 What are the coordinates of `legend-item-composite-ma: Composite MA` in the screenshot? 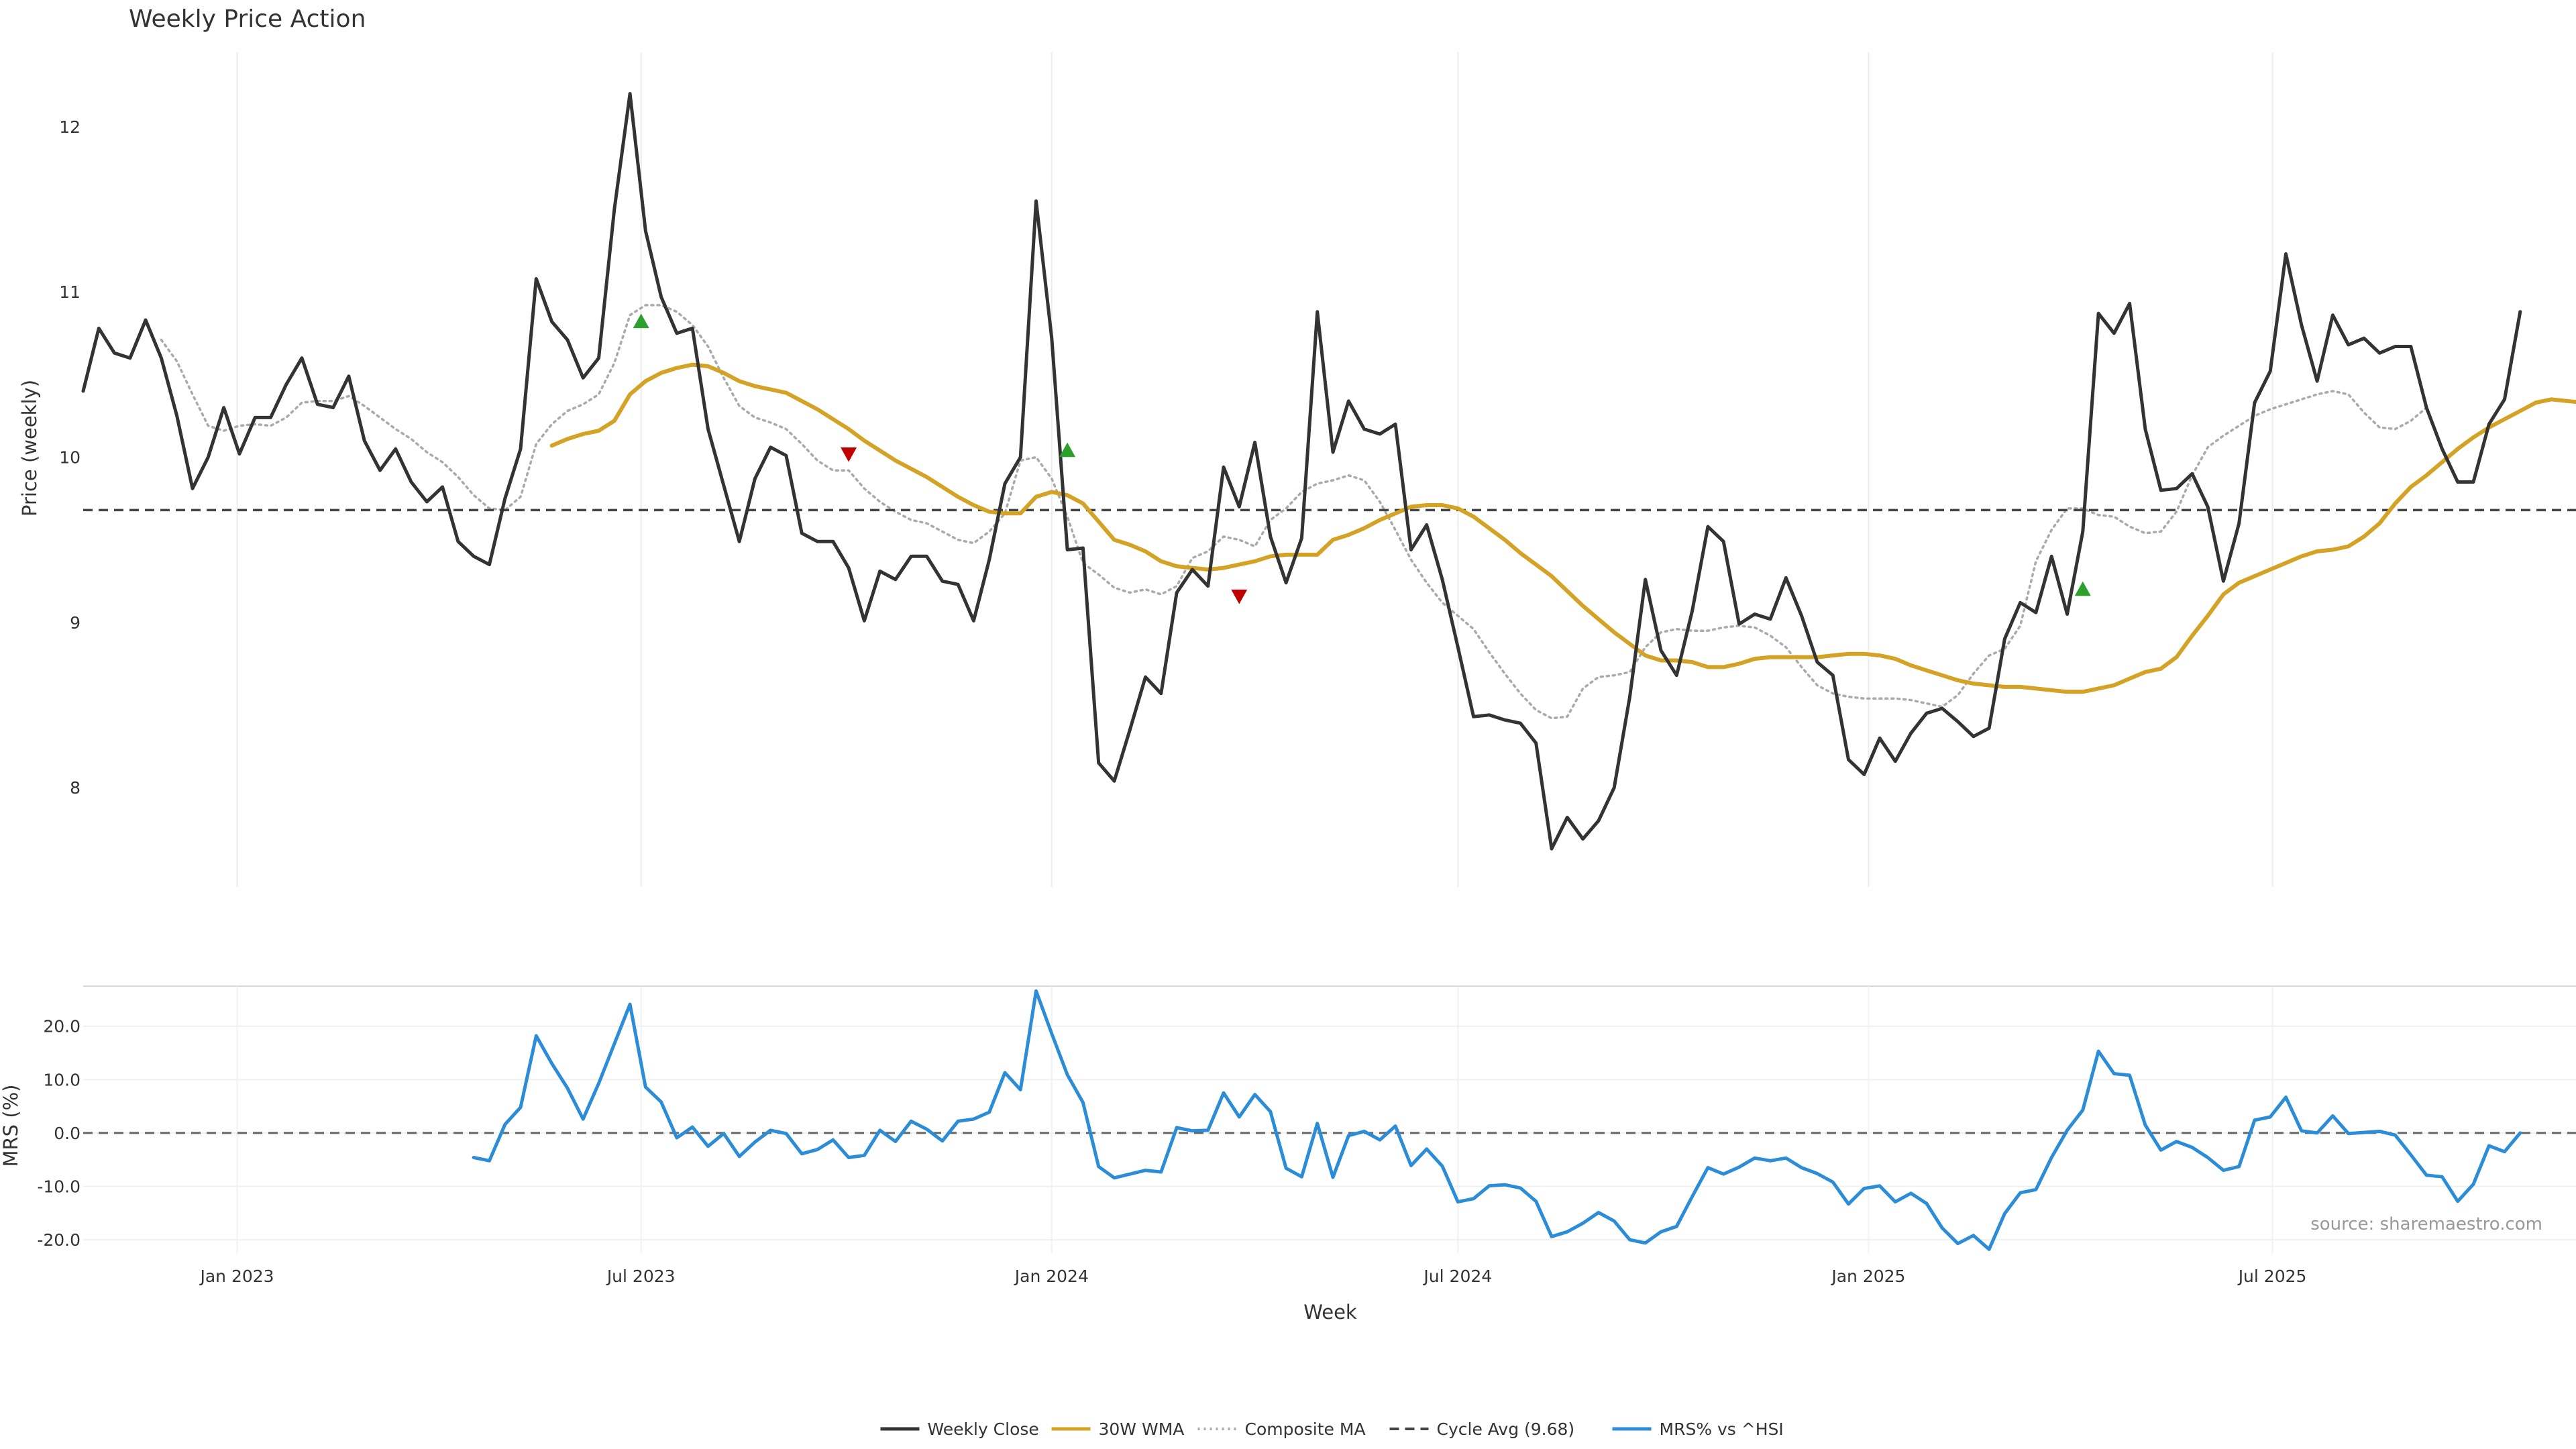 It's located at (1281, 1429).